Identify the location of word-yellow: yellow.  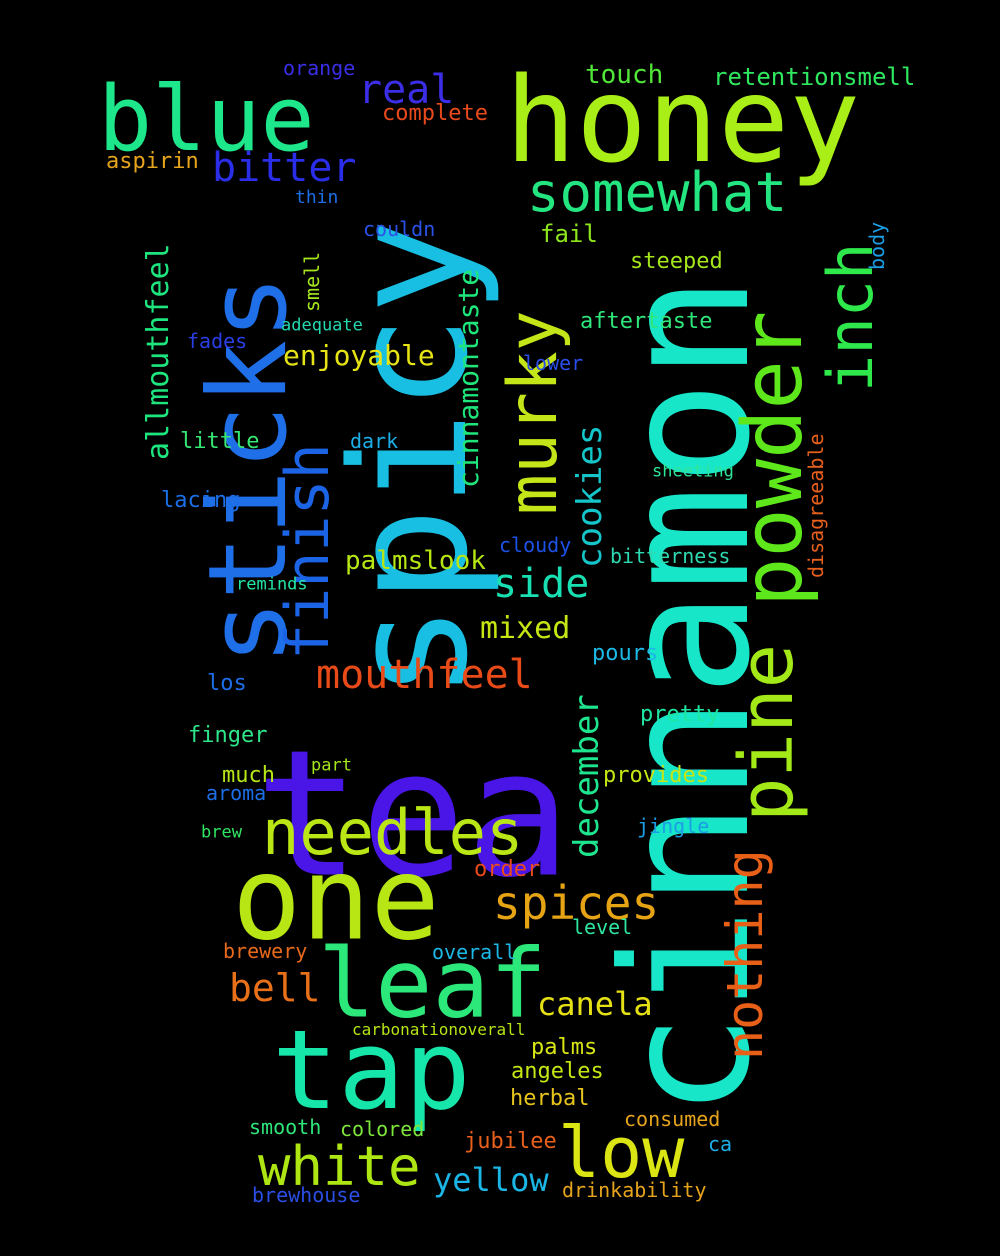
(491, 1180).